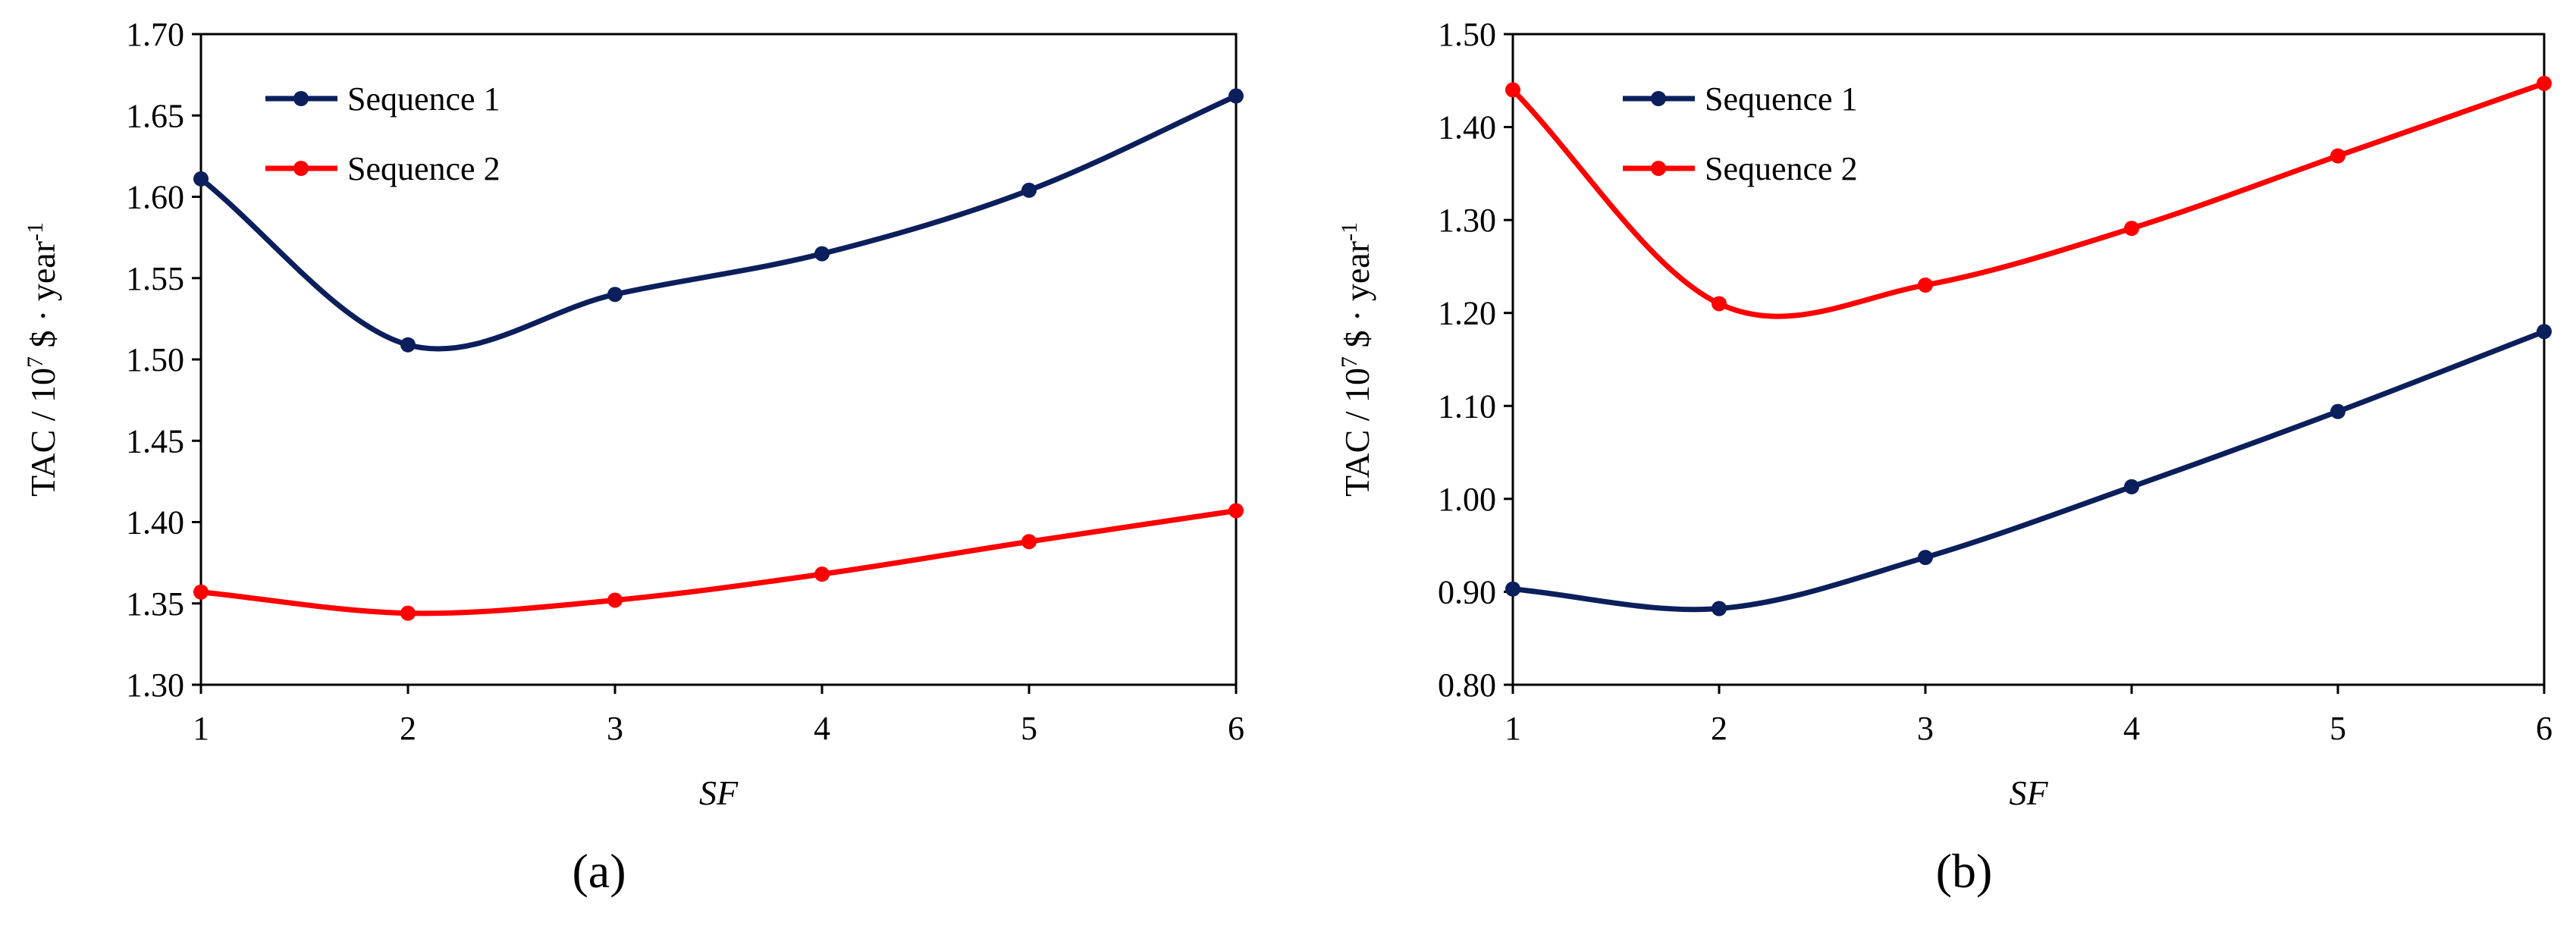 The height and width of the screenshot is (935, 2576). I want to click on y-tick-label: 1.65, so click(155, 115).